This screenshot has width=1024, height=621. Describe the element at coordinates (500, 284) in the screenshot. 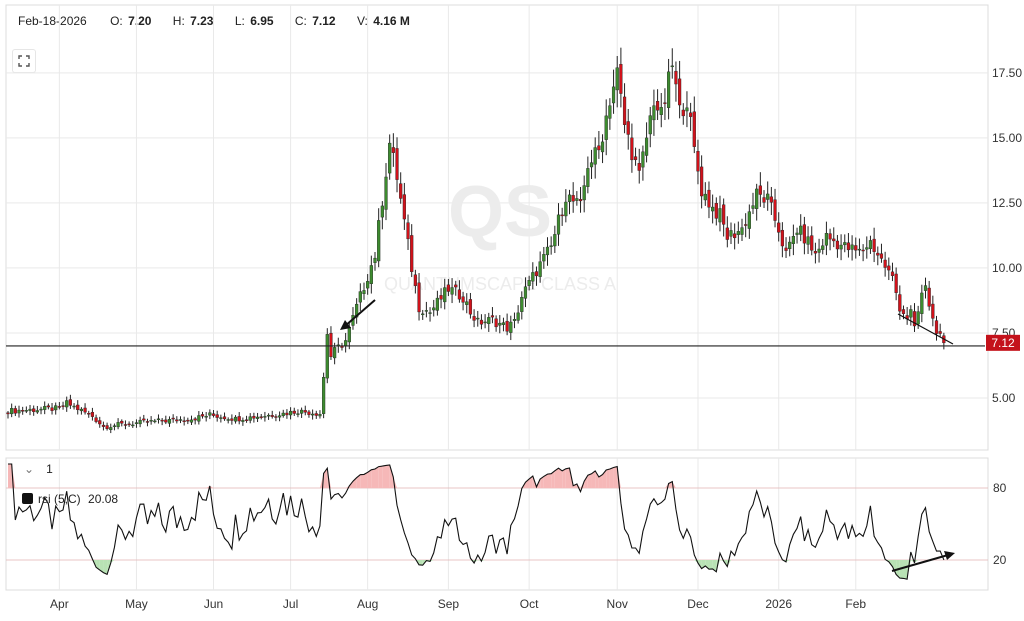

I see `watermark-name: QUANTUMSCAPE CLASS A` at that location.